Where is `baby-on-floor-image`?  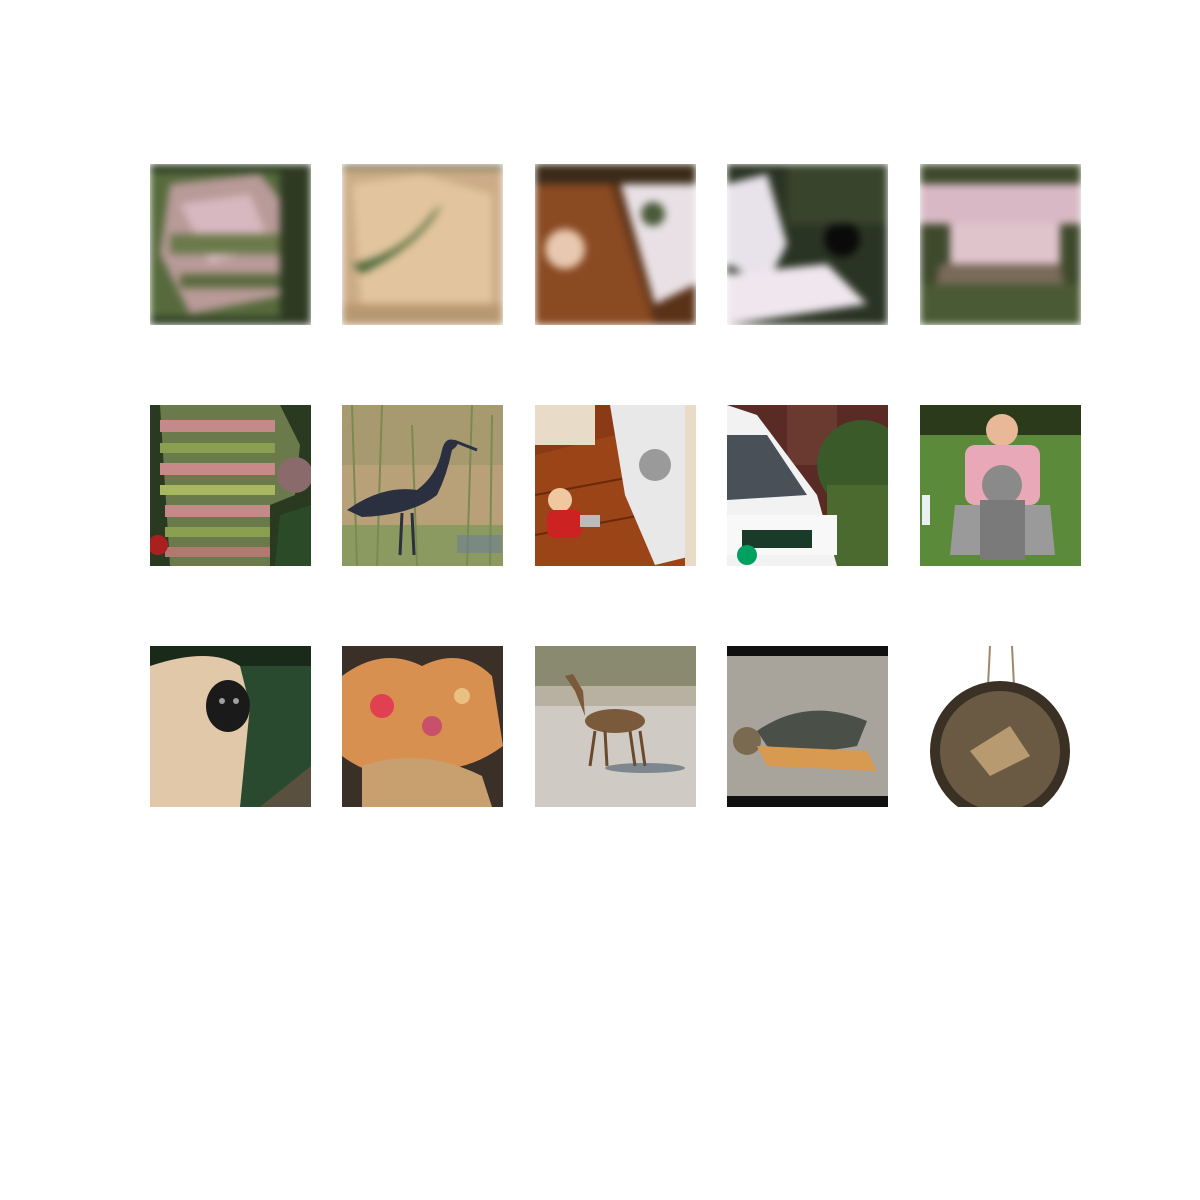
baby-on-floor-image is located at coordinates (615, 485).